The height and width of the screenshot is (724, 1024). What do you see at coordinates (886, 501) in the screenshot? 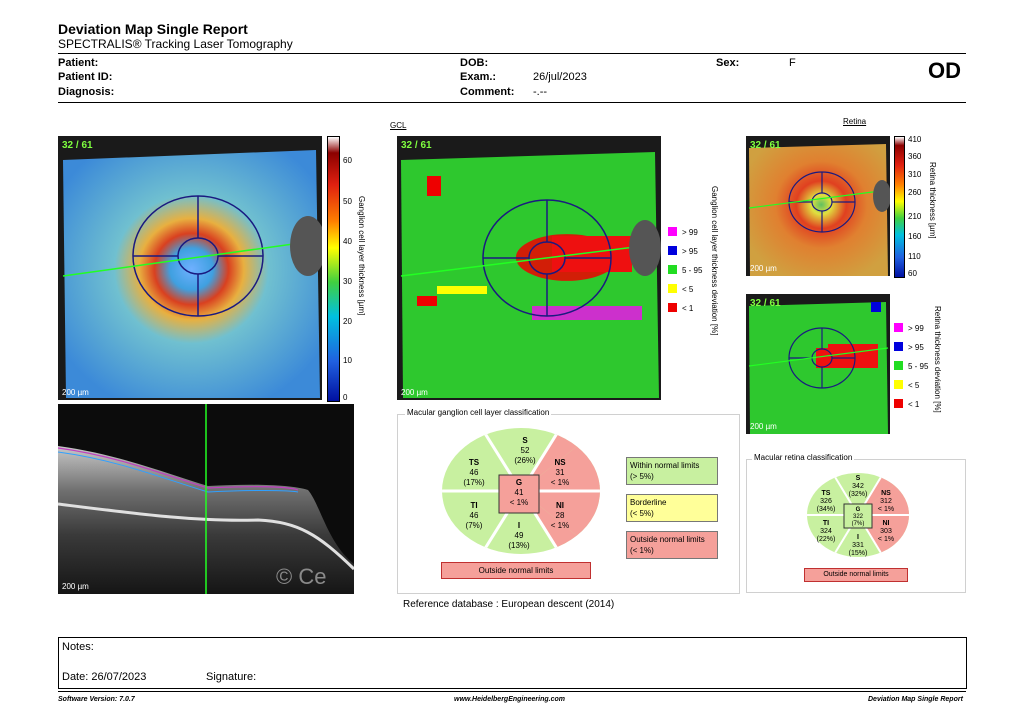
I see `sector-ns: NS 312 < 1%` at bounding box center [886, 501].